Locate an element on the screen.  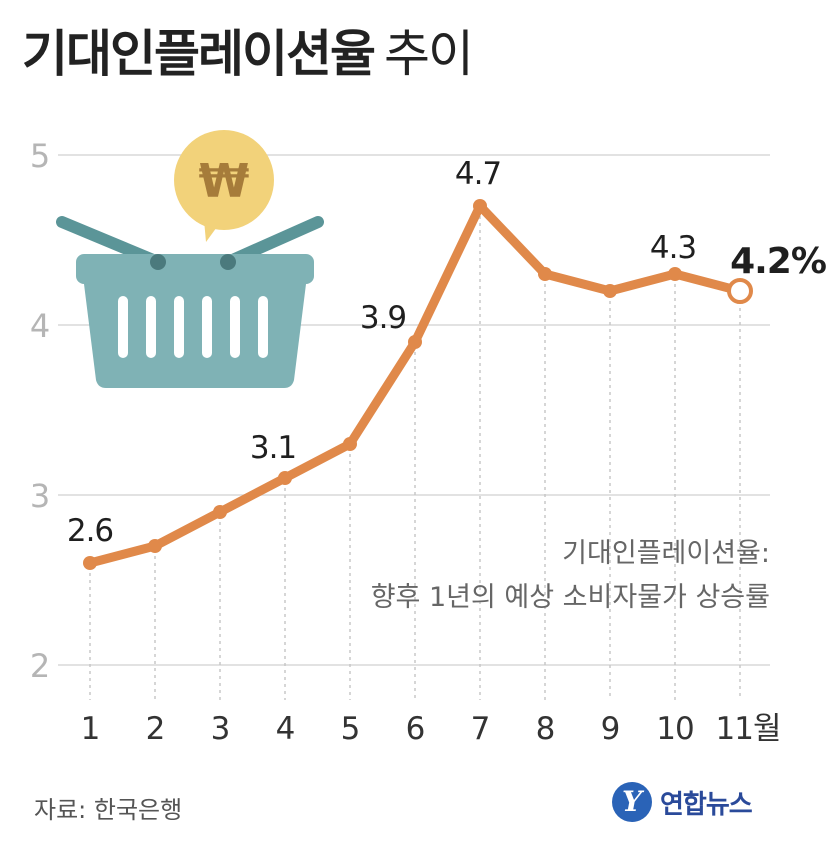
data-label: 3.1 is located at coordinates (273, 448).